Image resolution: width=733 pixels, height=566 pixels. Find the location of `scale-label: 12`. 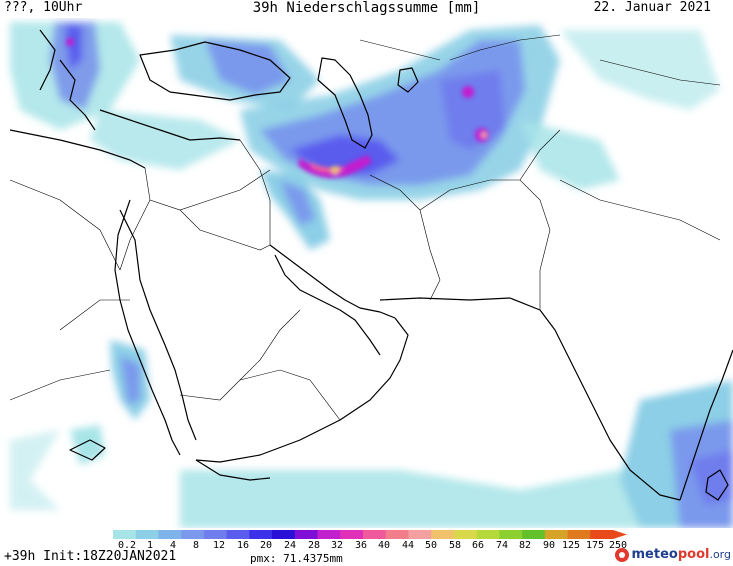

scale-label: 12 is located at coordinates (219, 545).